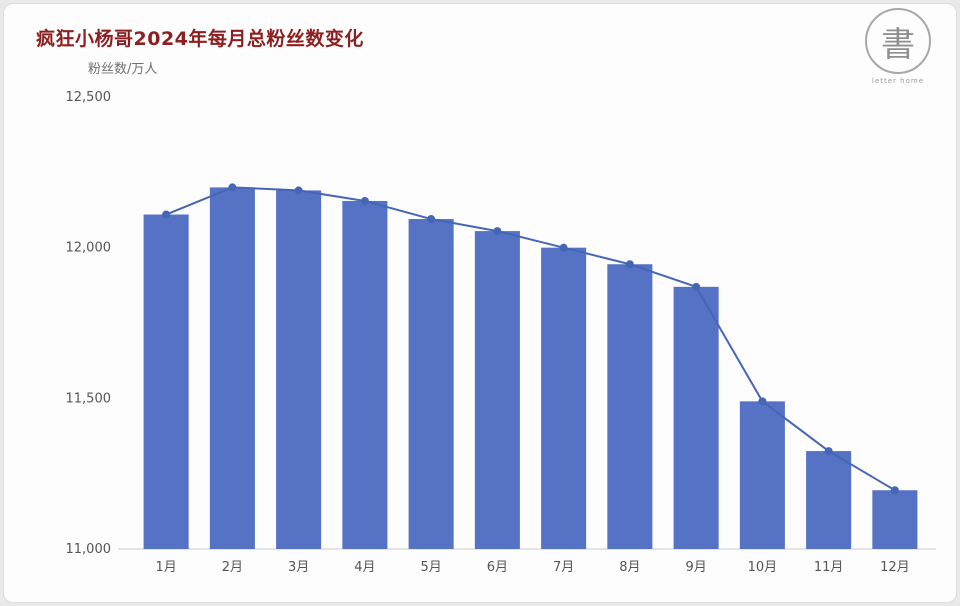 Image resolution: width=960 pixels, height=606 pixels. I want to click on x-category-label: 8月, so click(629, 567).